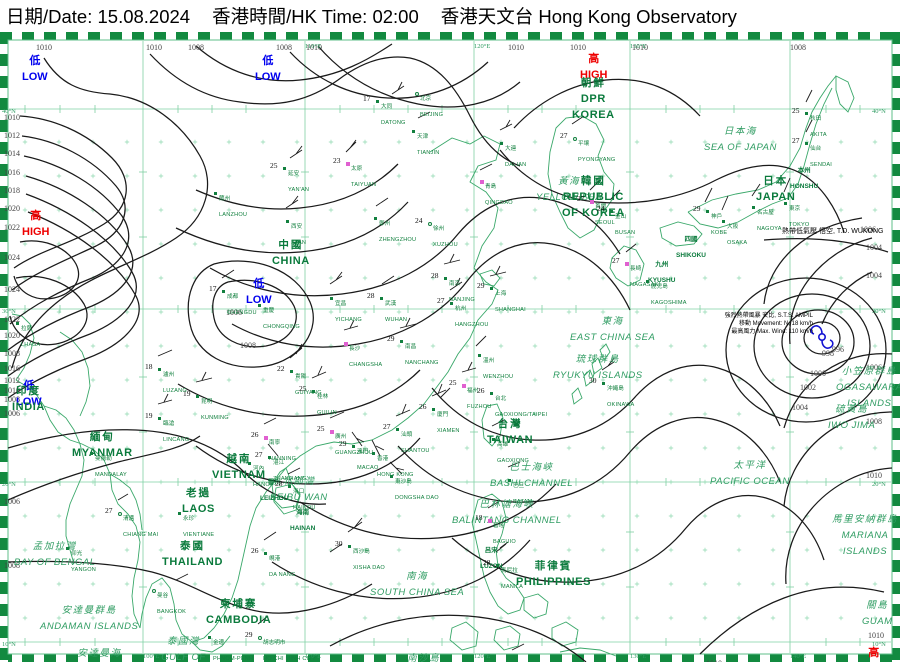 The width and height of the screenshot is (900, 662). I want to click on station-label: 南昌 NANCHANG, so click(422, 352).